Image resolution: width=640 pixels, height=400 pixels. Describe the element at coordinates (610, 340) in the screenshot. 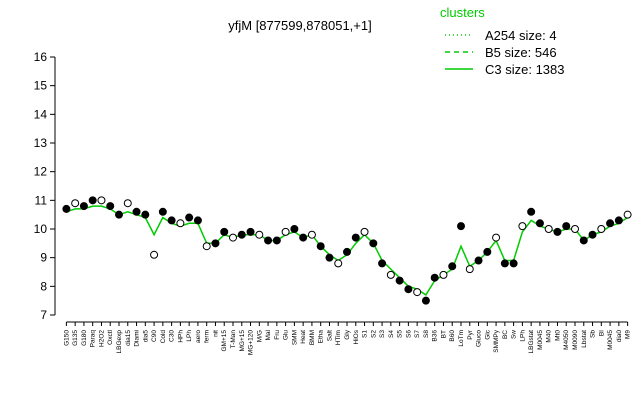

I see `x-tick-label: M0045` at that location.